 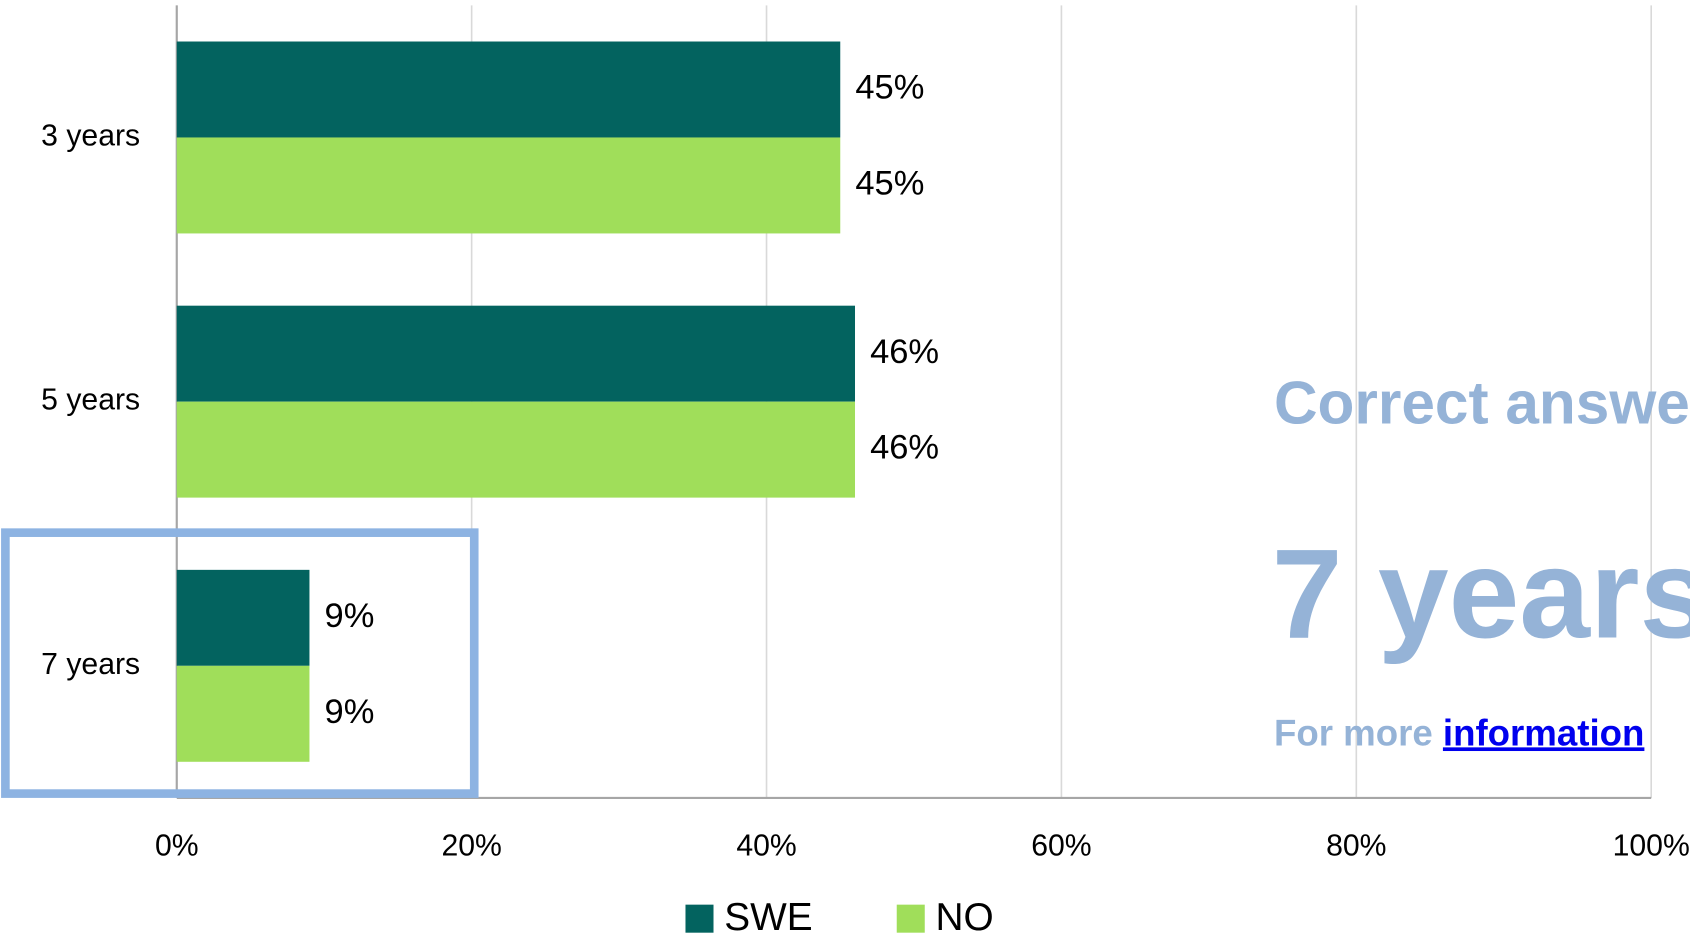 What do you see at coordinates (1356, 845) in the screenshot?
I see `x-tick-label: 80%` at bounding box center [1356, 845].